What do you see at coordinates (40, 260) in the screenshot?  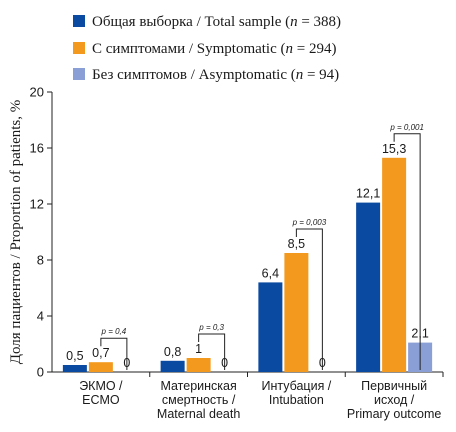 I see `y-tick-label: 8` at bounding box center [40, 260].